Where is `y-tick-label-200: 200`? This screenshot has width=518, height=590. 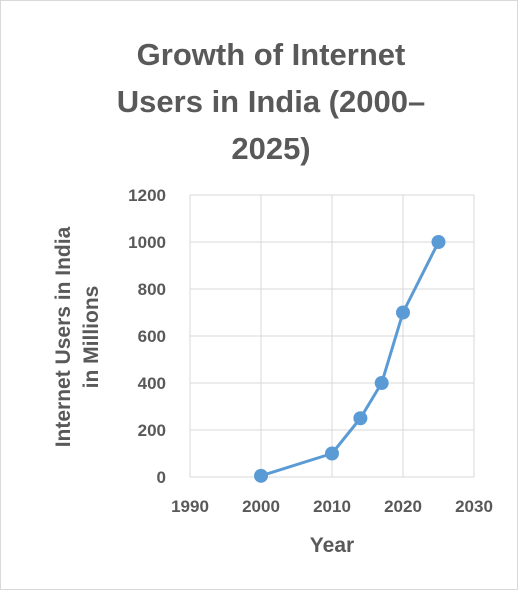 y-tick-label-200: 200 is located at coordinates (152, 430).